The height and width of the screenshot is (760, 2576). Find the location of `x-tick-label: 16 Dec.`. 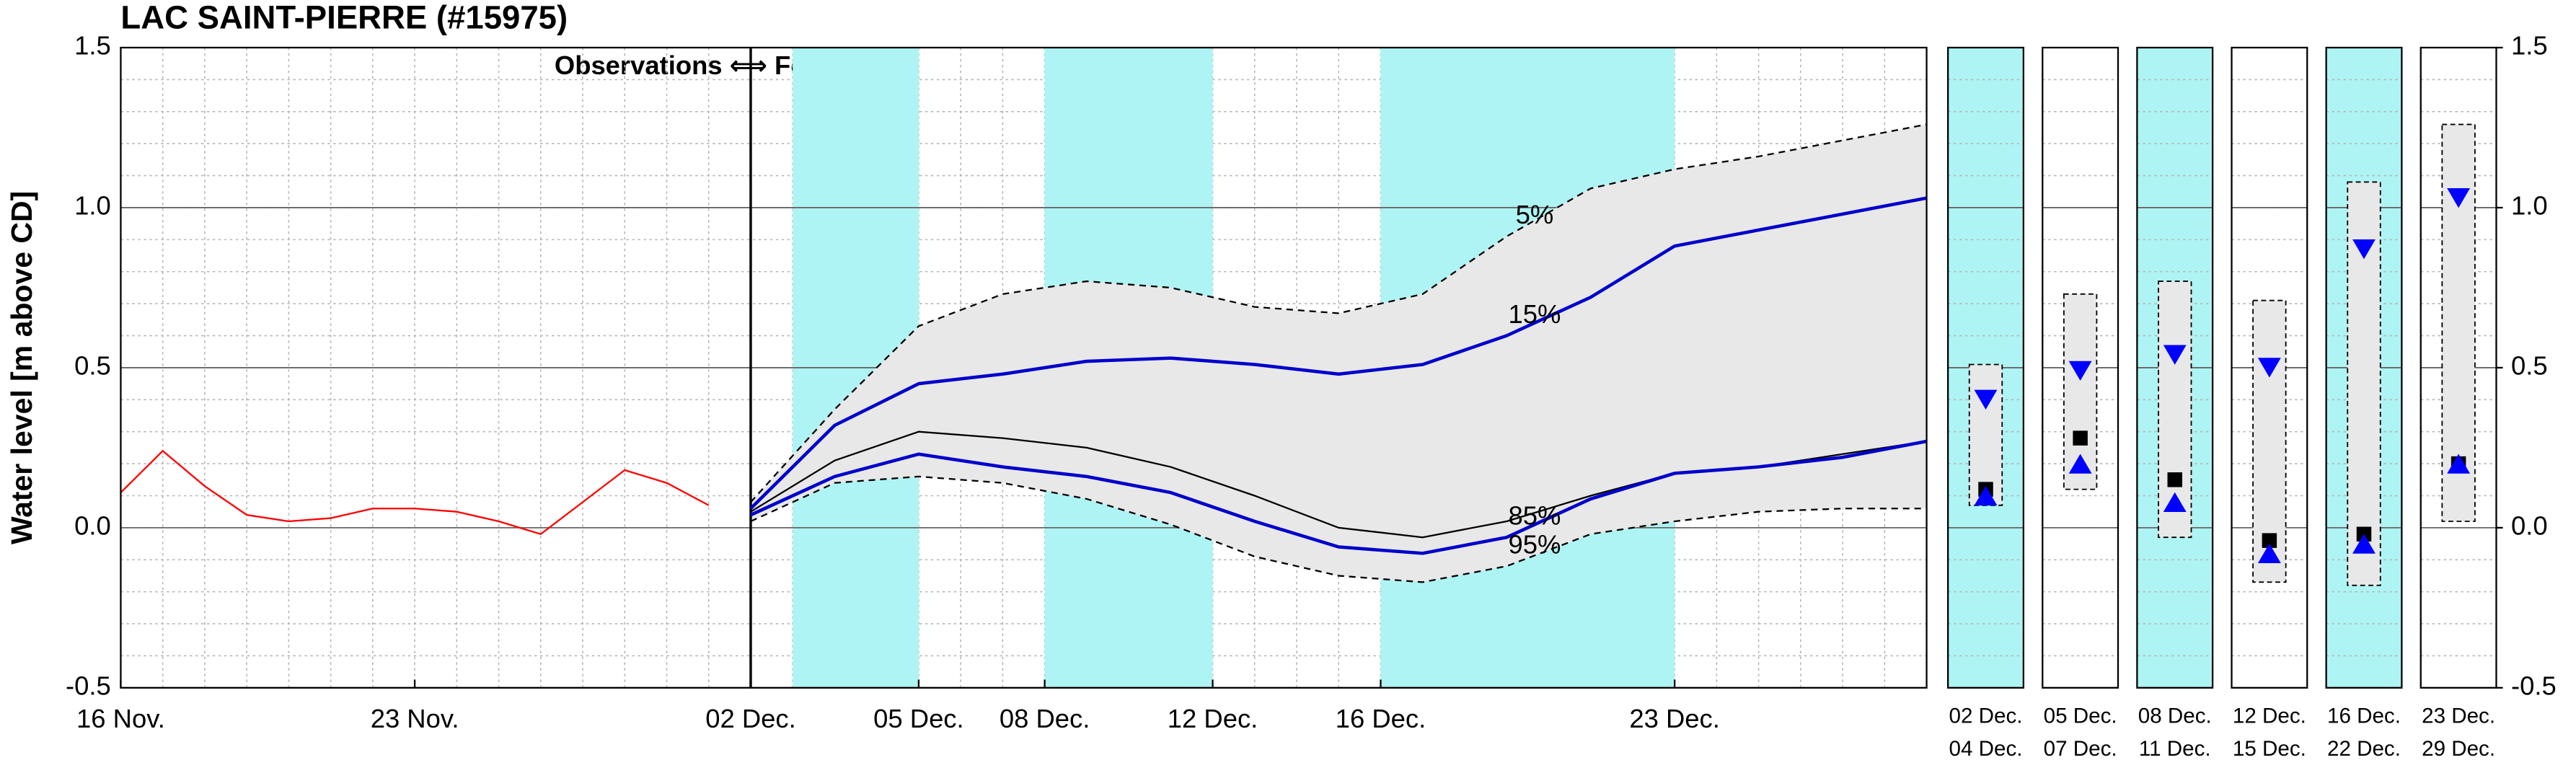

x-tick-label: 16 Dec. is located at coordinates (1381, 718).